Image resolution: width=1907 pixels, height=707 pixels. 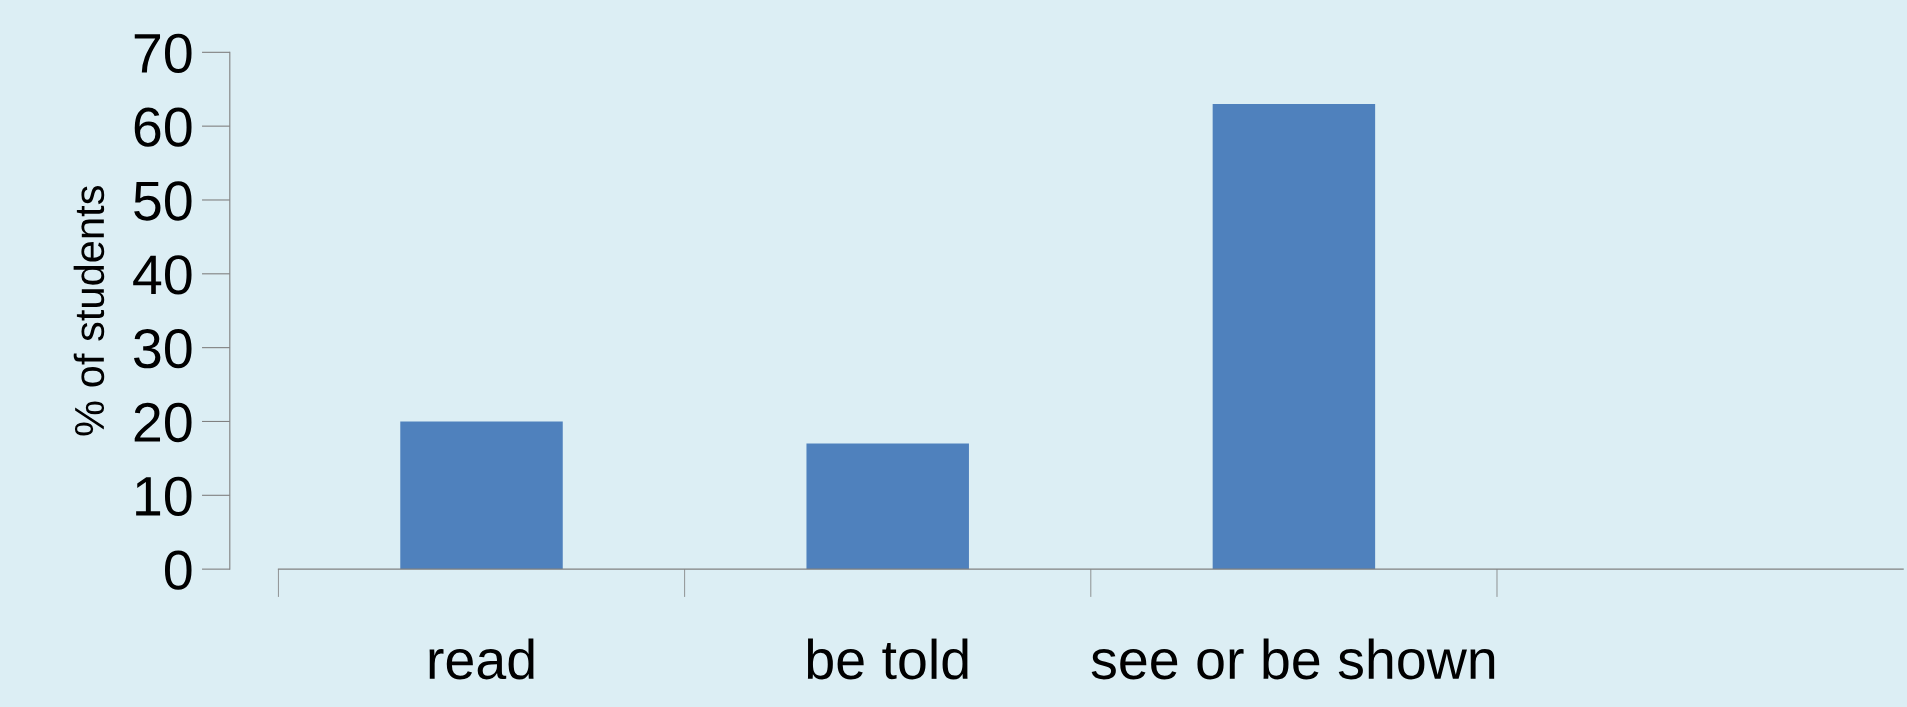 I want to click on y-tick-label: 50, so click(x=163, y=201).